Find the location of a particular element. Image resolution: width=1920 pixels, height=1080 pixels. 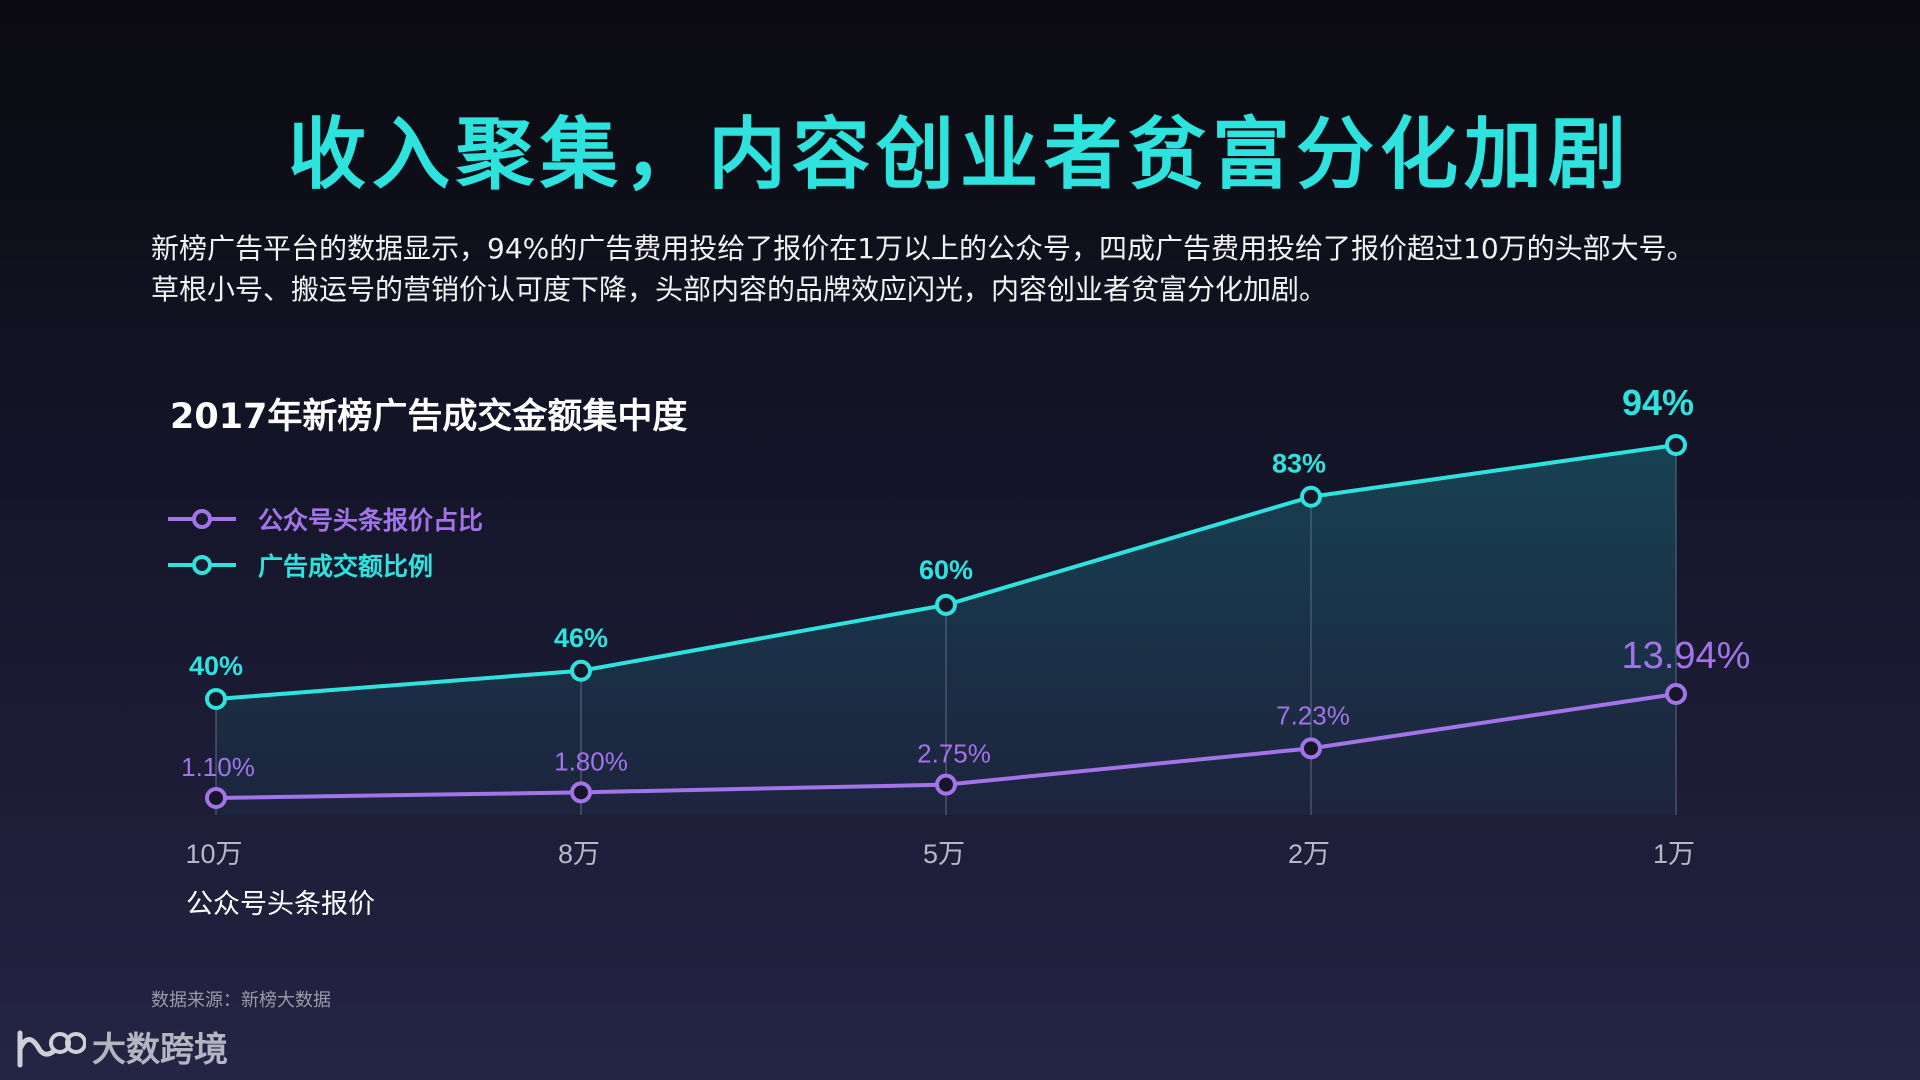

logo: 大数跨境 is located at coordinates (121, 1046).